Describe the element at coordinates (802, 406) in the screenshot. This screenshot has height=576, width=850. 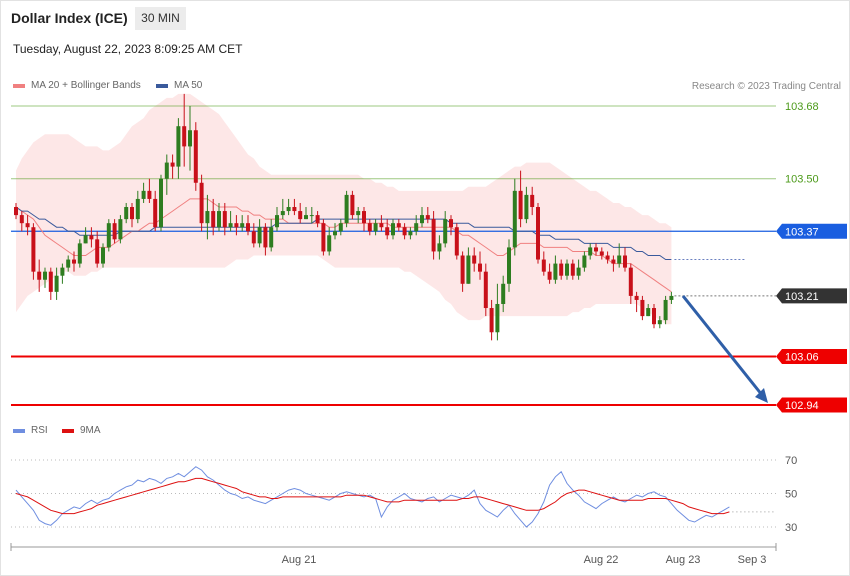
I see `level-label-support-2: 102.94` at that location.